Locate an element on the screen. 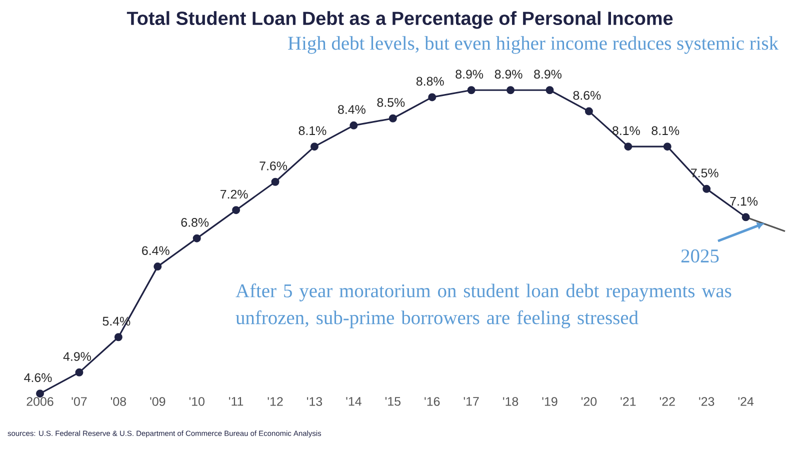 The height and width of the screenshot is (452, 788). x-tick-label: '08 is located at coordinates (118, 401).